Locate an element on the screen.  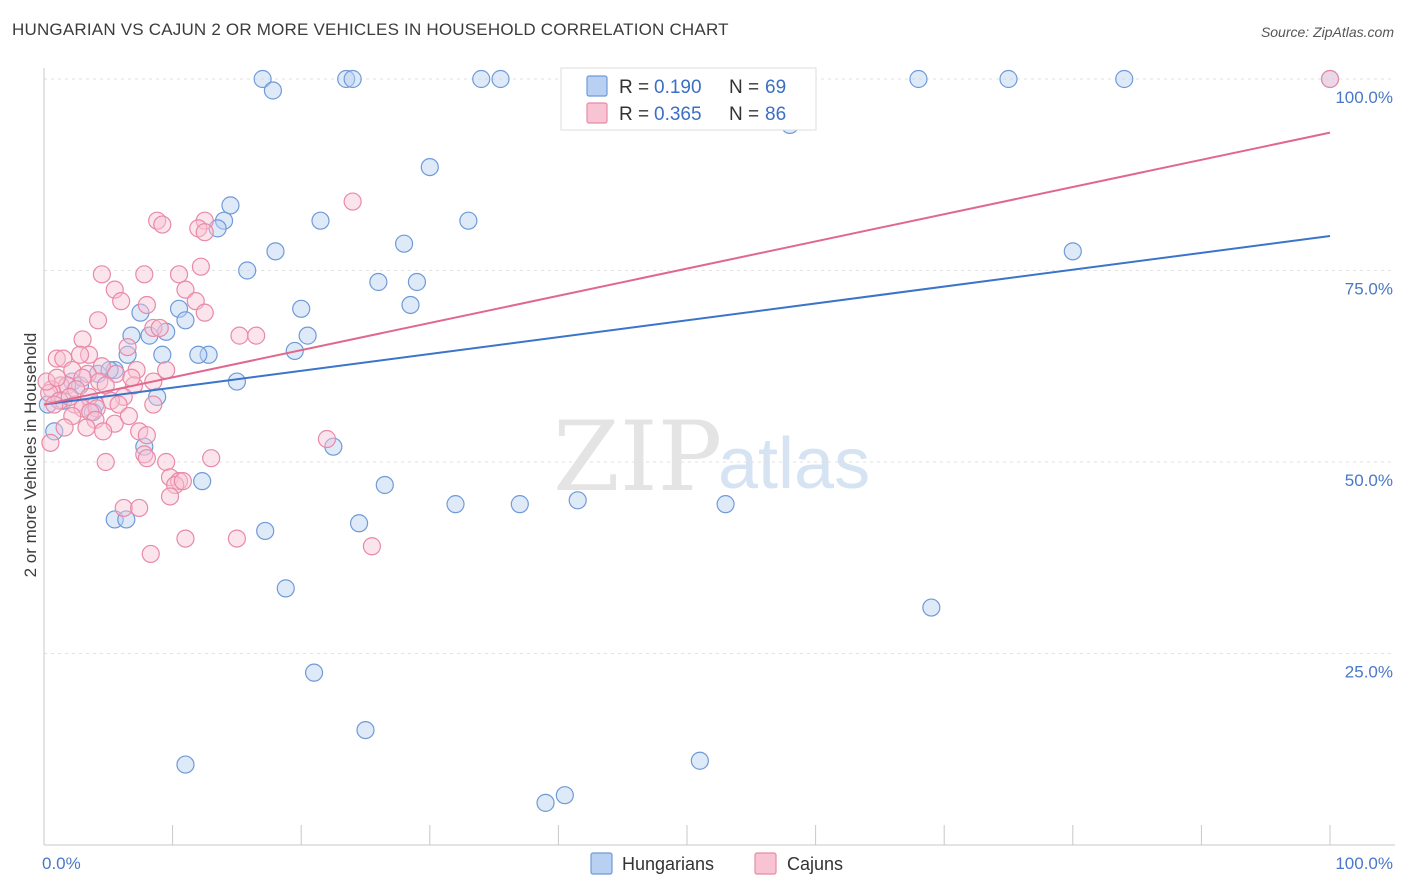
bottom-legend-swatch-cajuns is located at coordinates (765, 863).